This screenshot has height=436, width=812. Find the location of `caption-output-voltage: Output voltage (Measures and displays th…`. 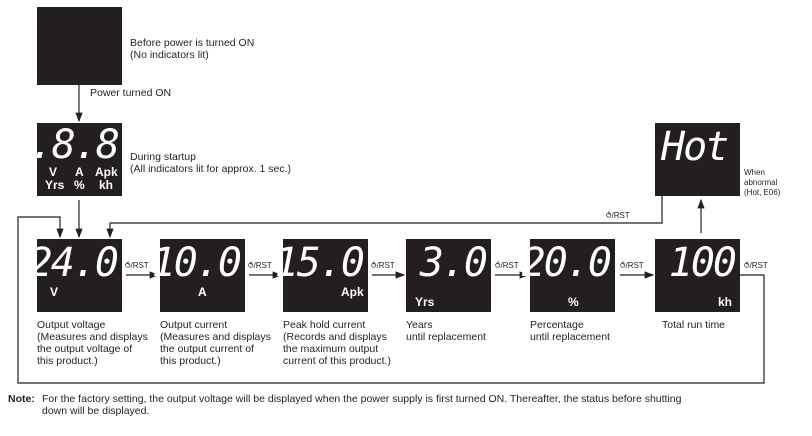

caption-output-voltage: Output voltage (Measures and displays th… is located at coordinates (92, 343).